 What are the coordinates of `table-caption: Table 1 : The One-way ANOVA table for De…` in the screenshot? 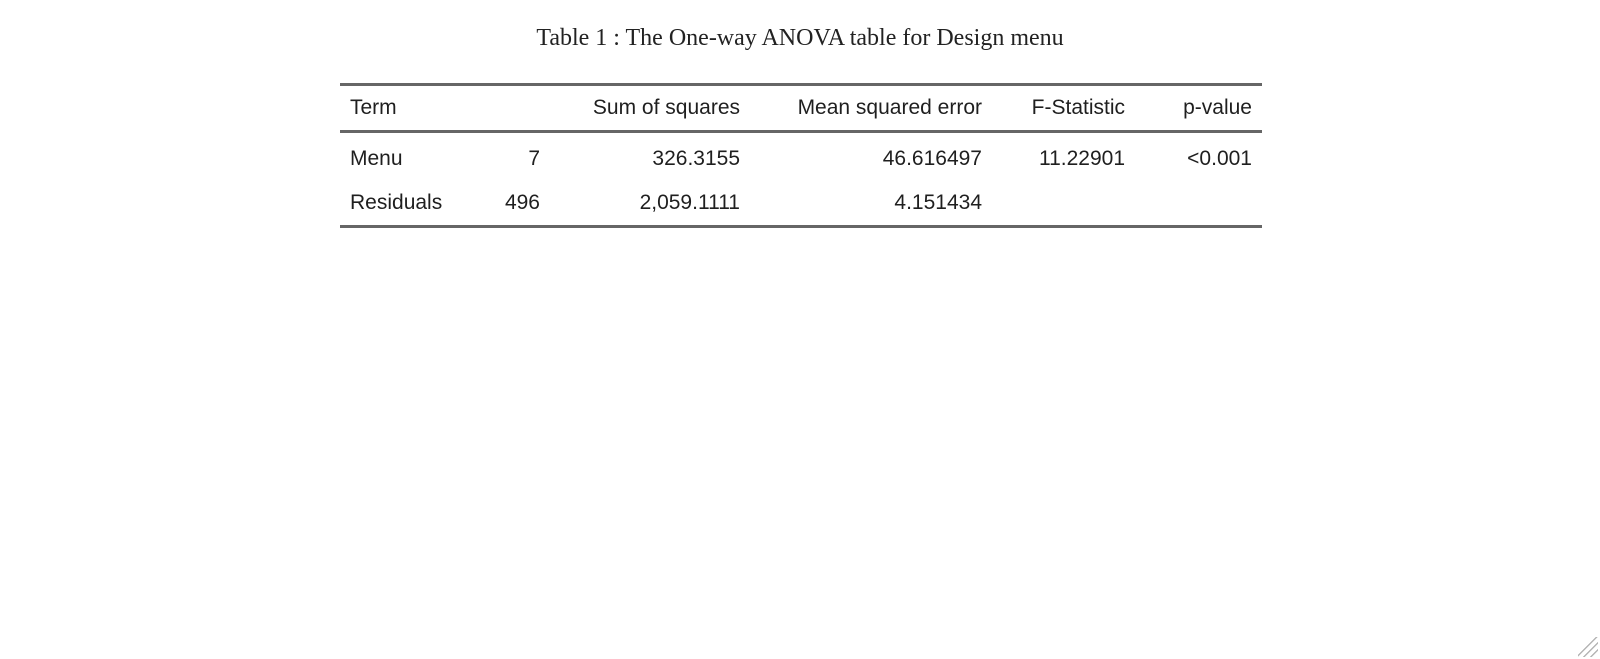 It's located at (800, 38).